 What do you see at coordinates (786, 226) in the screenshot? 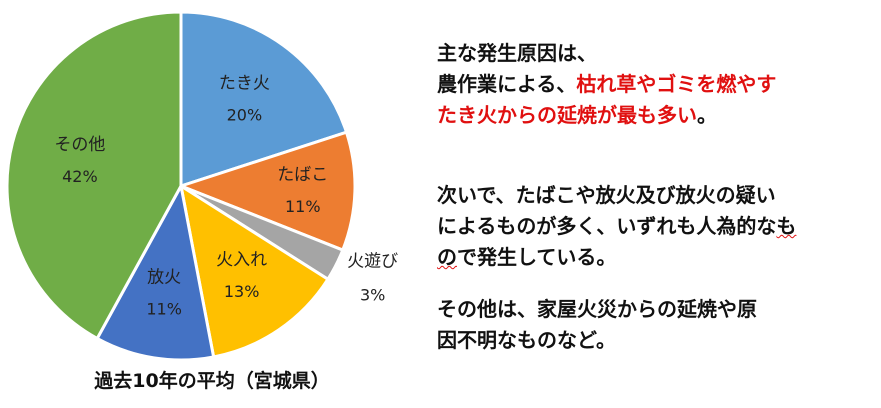
I see `p2-line2-b: も` at bounding box center [786, 226].